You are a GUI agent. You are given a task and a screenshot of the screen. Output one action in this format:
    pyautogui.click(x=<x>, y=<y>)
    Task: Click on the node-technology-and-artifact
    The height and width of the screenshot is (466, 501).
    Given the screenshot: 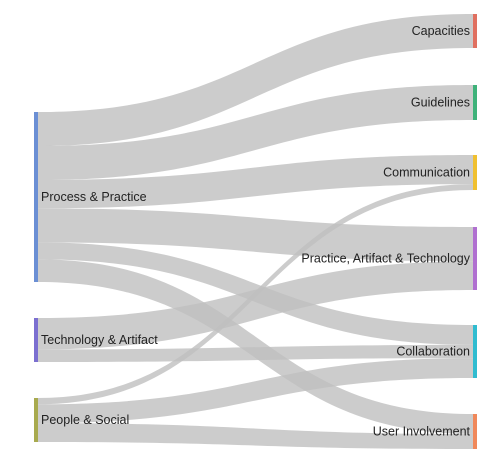 What is the action you would take?
    pyautogui.click(x=36, y=340)
    